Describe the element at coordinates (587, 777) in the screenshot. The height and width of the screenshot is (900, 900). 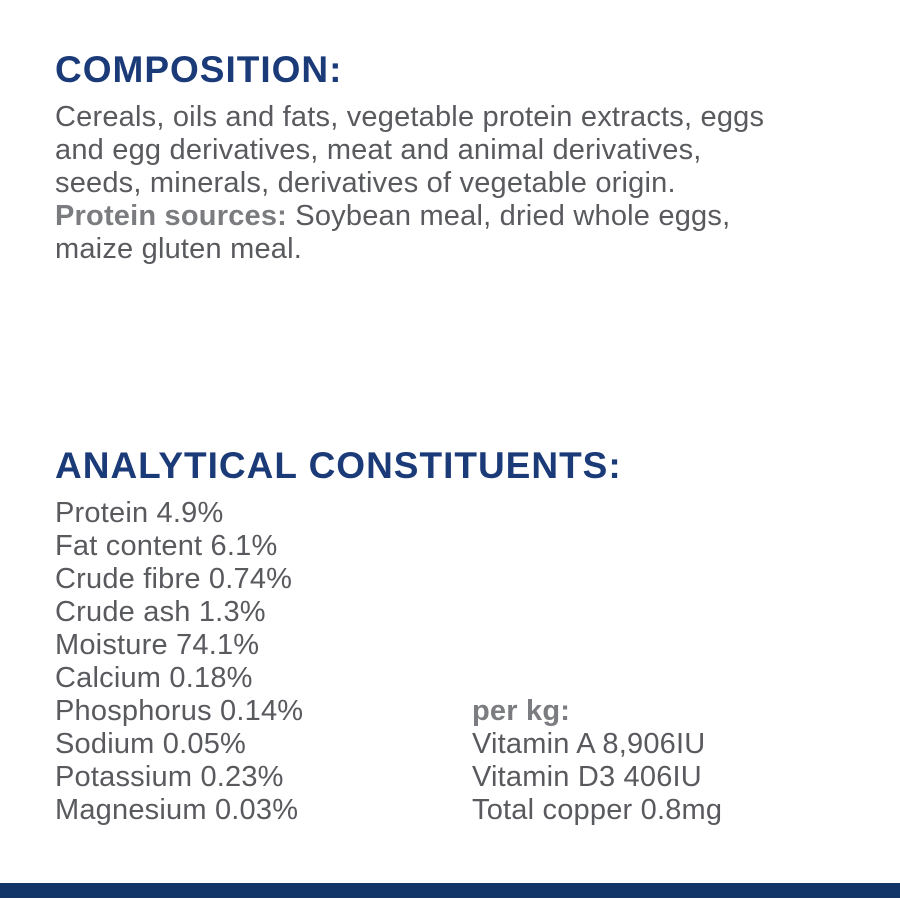
I see `per-kg-item-vitamin-d3: Vitamin D3 406IU` at that location.